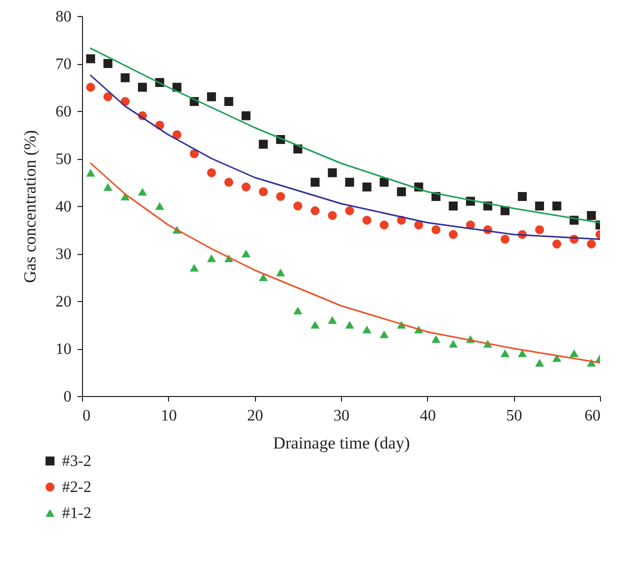 The height and width of the screenshot is (569, 622). What do you see at coordinates (428, 416) in the screenshot?
I see `x-tick-label: 40` at bounding box center [428, 416].